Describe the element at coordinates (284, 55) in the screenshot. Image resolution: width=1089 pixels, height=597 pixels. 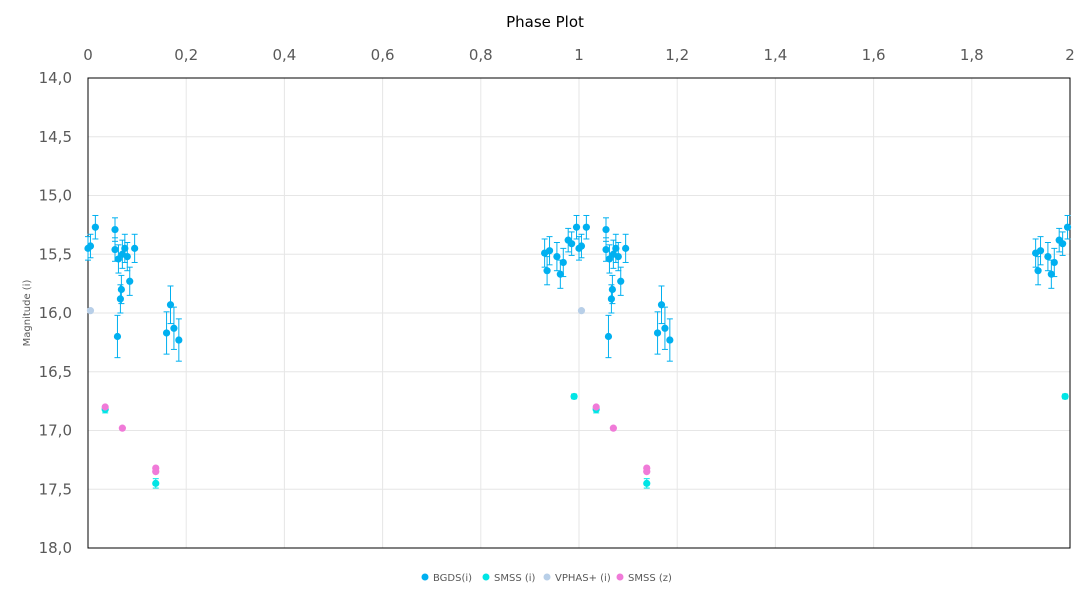
I see `x-tick-label: 0,4` at that location.